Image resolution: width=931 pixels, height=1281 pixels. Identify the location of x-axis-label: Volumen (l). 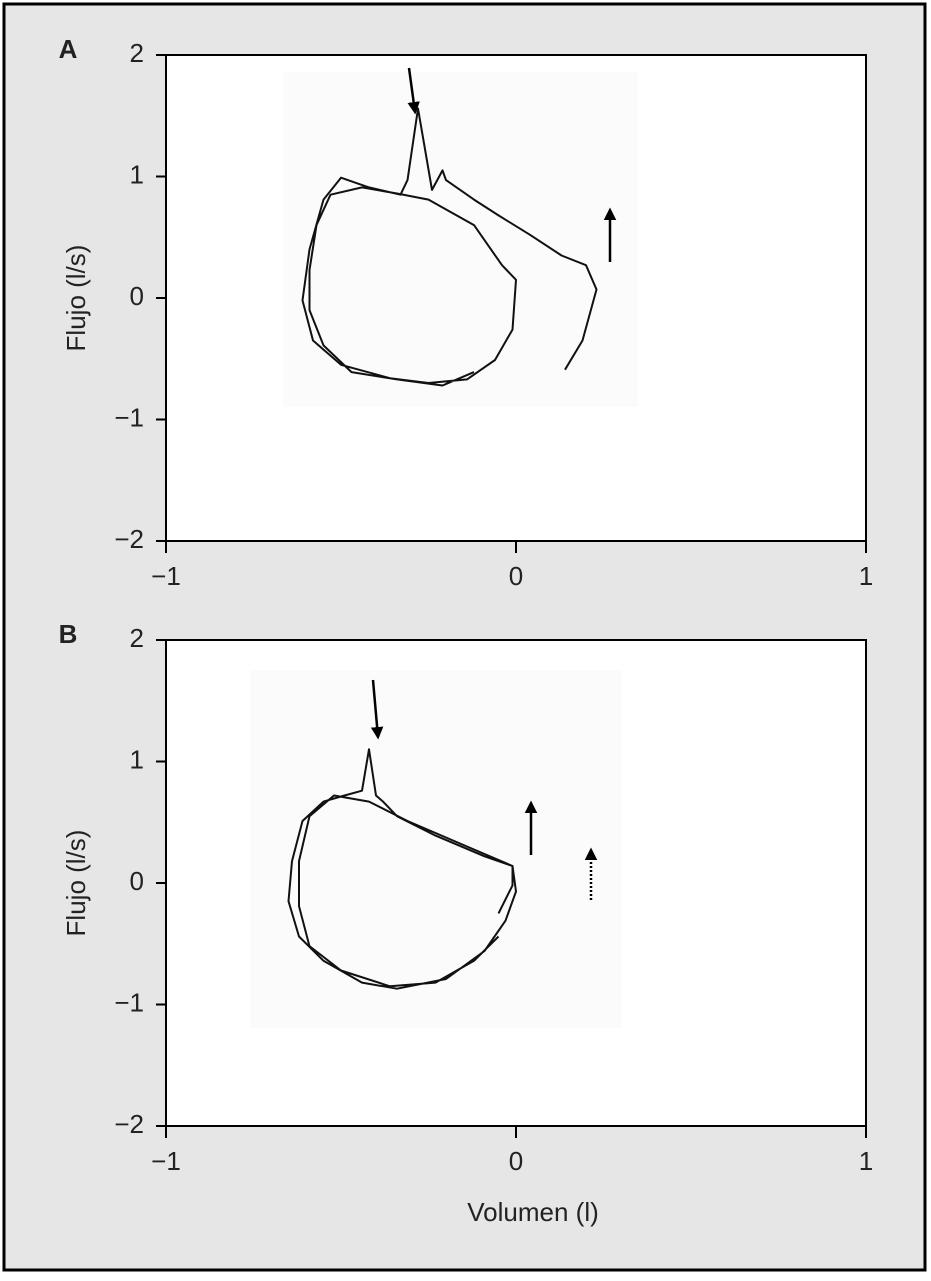
(533, 1212).